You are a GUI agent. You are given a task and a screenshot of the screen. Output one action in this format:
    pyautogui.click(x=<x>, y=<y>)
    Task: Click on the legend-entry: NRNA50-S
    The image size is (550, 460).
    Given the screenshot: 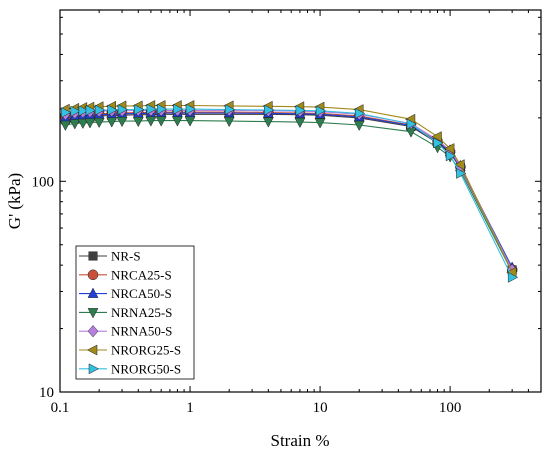 What is the action you would take?
    pyautogui.click(x=125, y=331)
    